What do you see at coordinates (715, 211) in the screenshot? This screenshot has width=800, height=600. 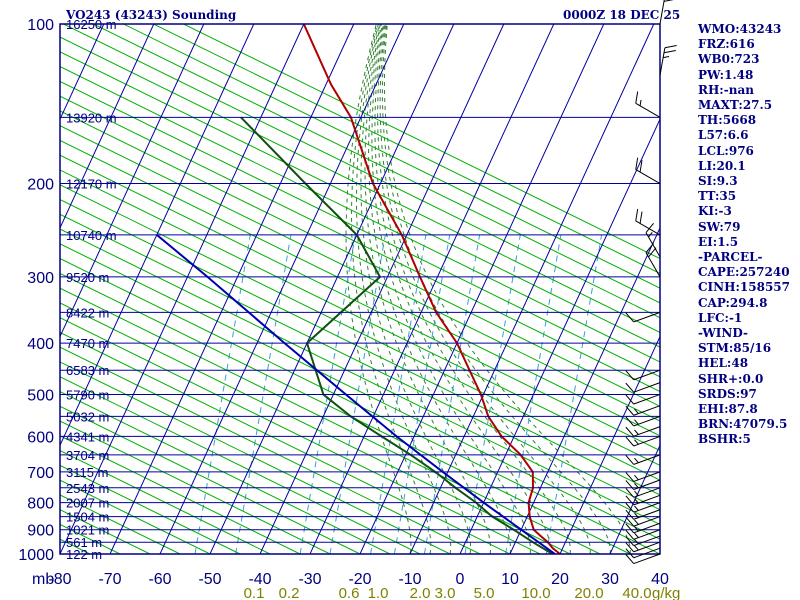 I see `index-item: KI:-3` at bounding box center [715, 211].